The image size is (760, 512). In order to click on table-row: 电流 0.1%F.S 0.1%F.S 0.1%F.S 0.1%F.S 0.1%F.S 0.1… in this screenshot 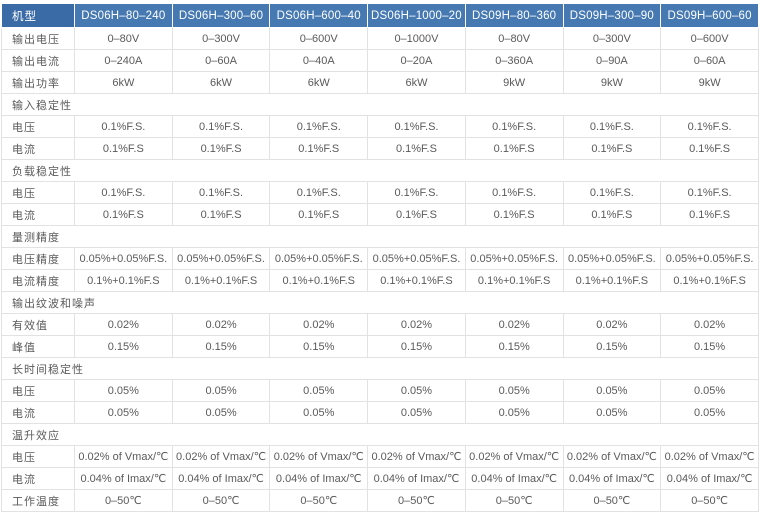, I will do `click(380, 214)`.